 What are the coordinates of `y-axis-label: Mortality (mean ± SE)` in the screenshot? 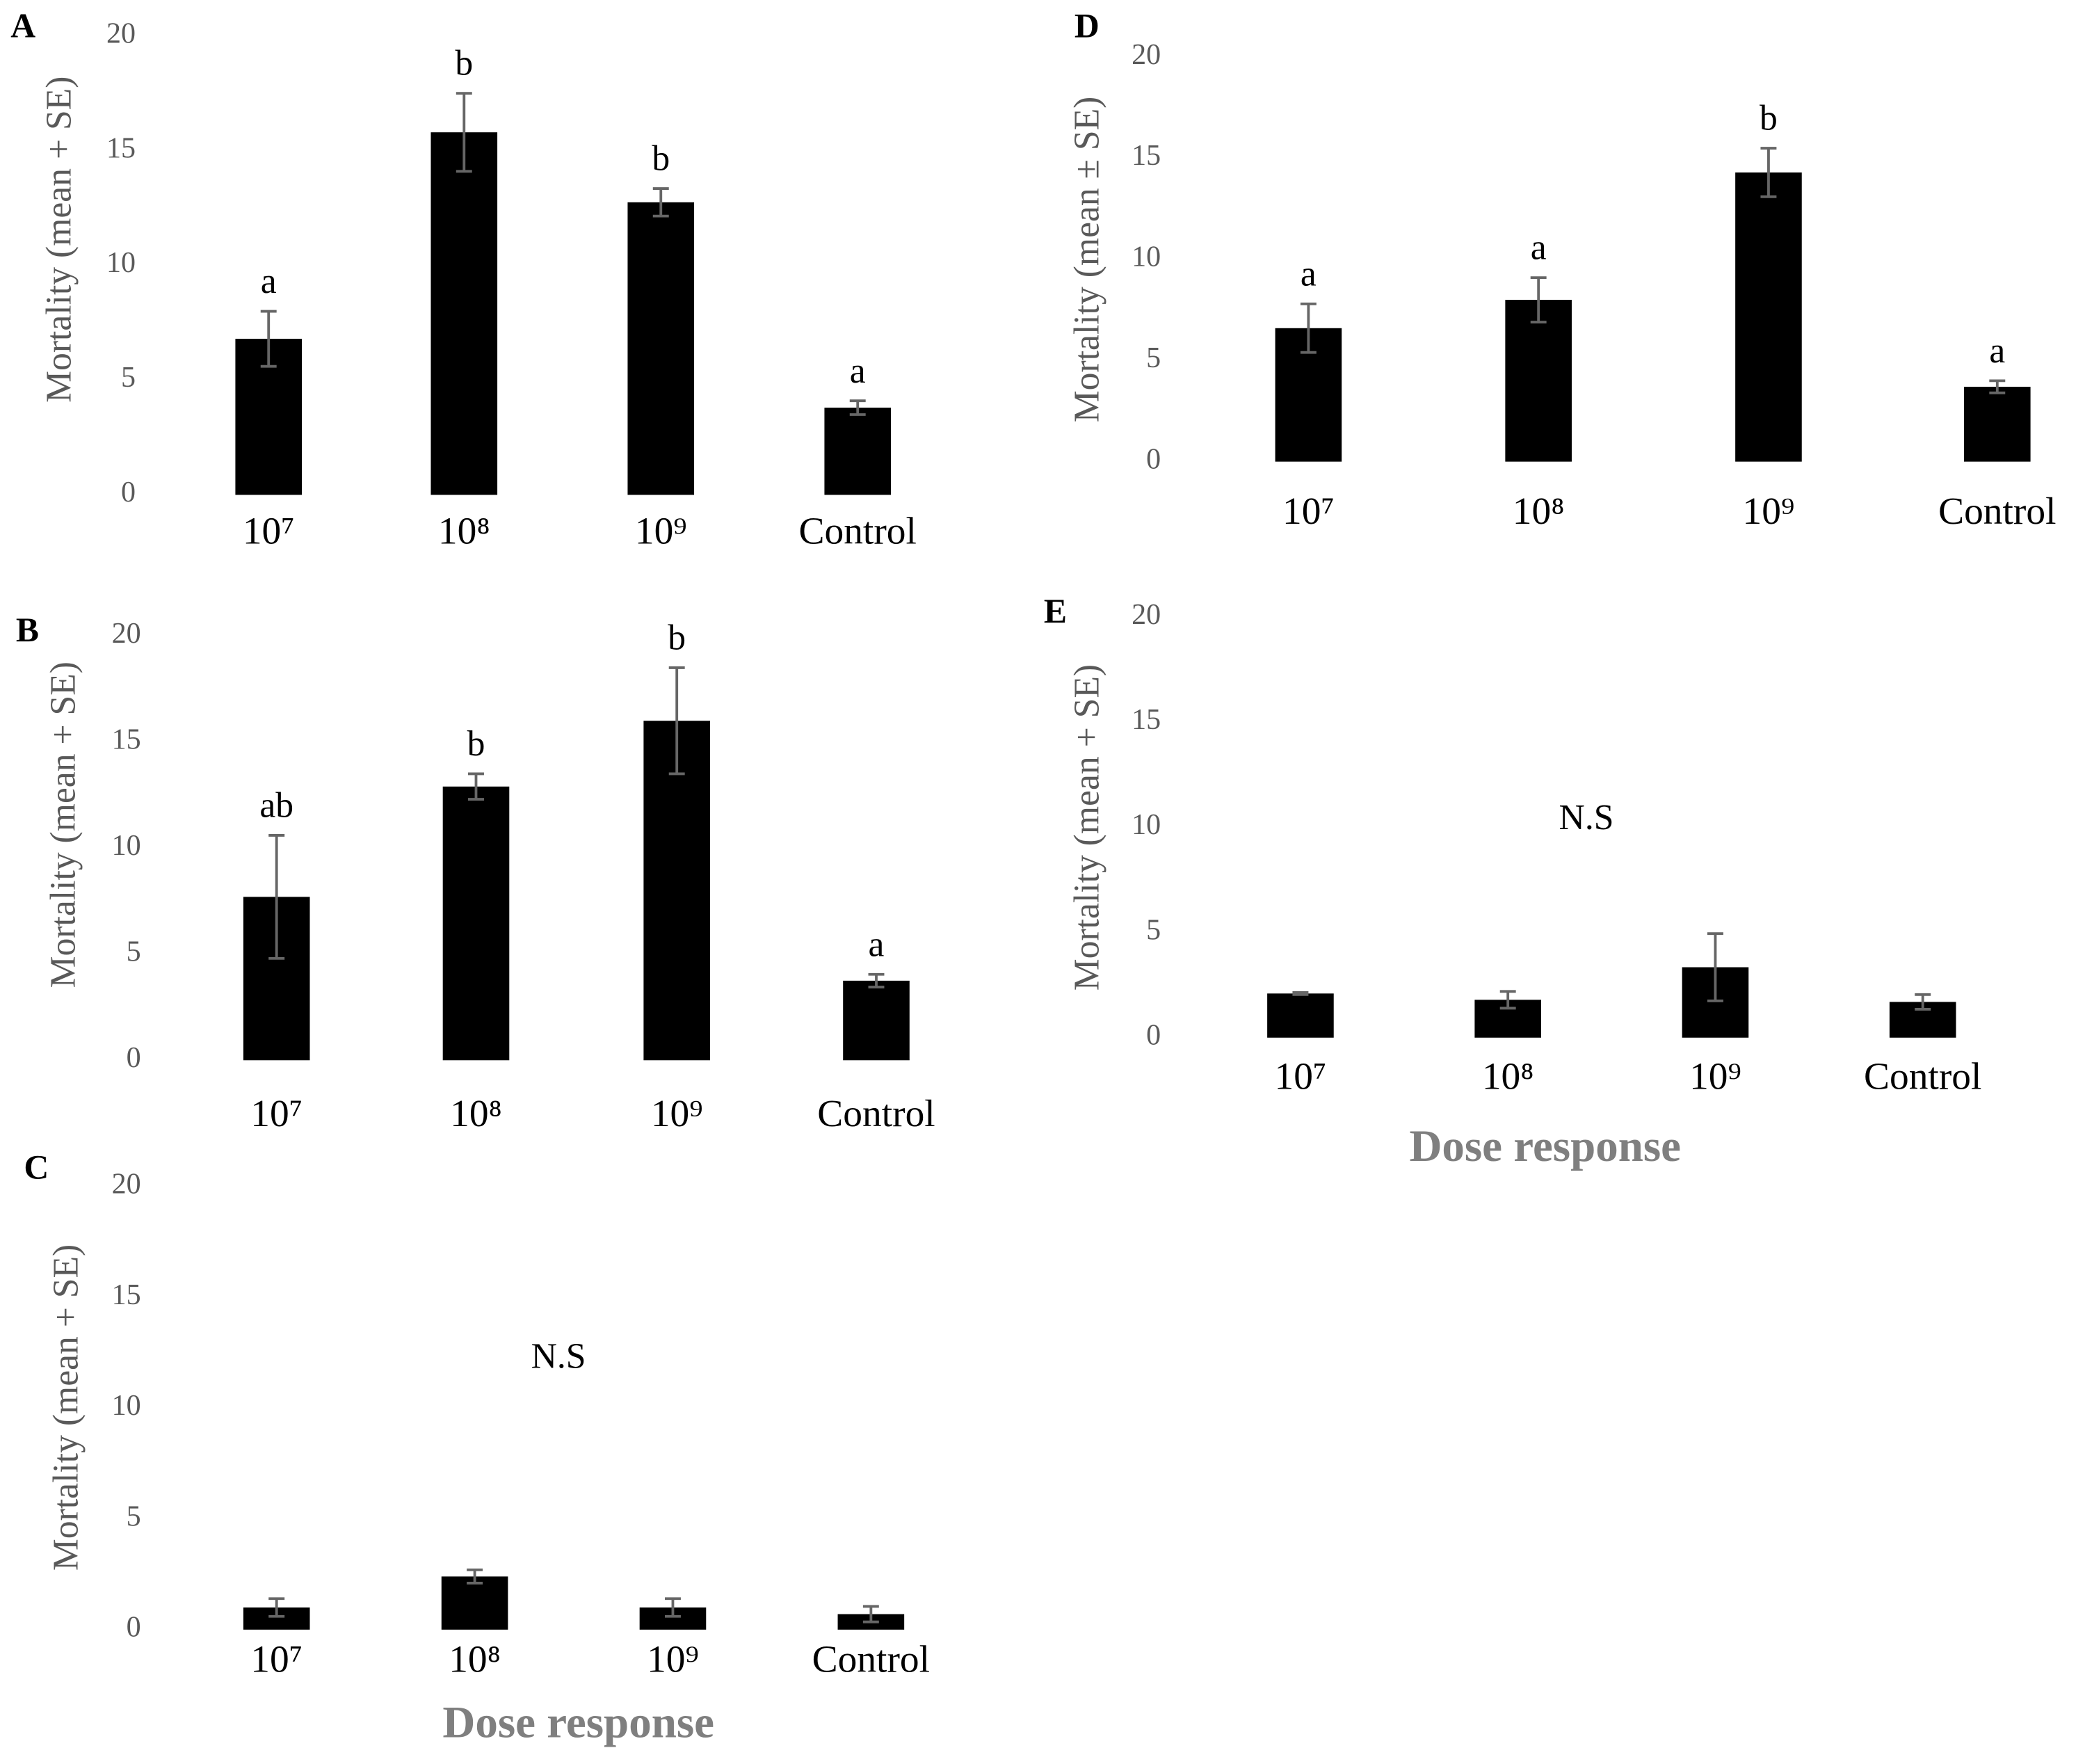 It's located at (1087, 260).